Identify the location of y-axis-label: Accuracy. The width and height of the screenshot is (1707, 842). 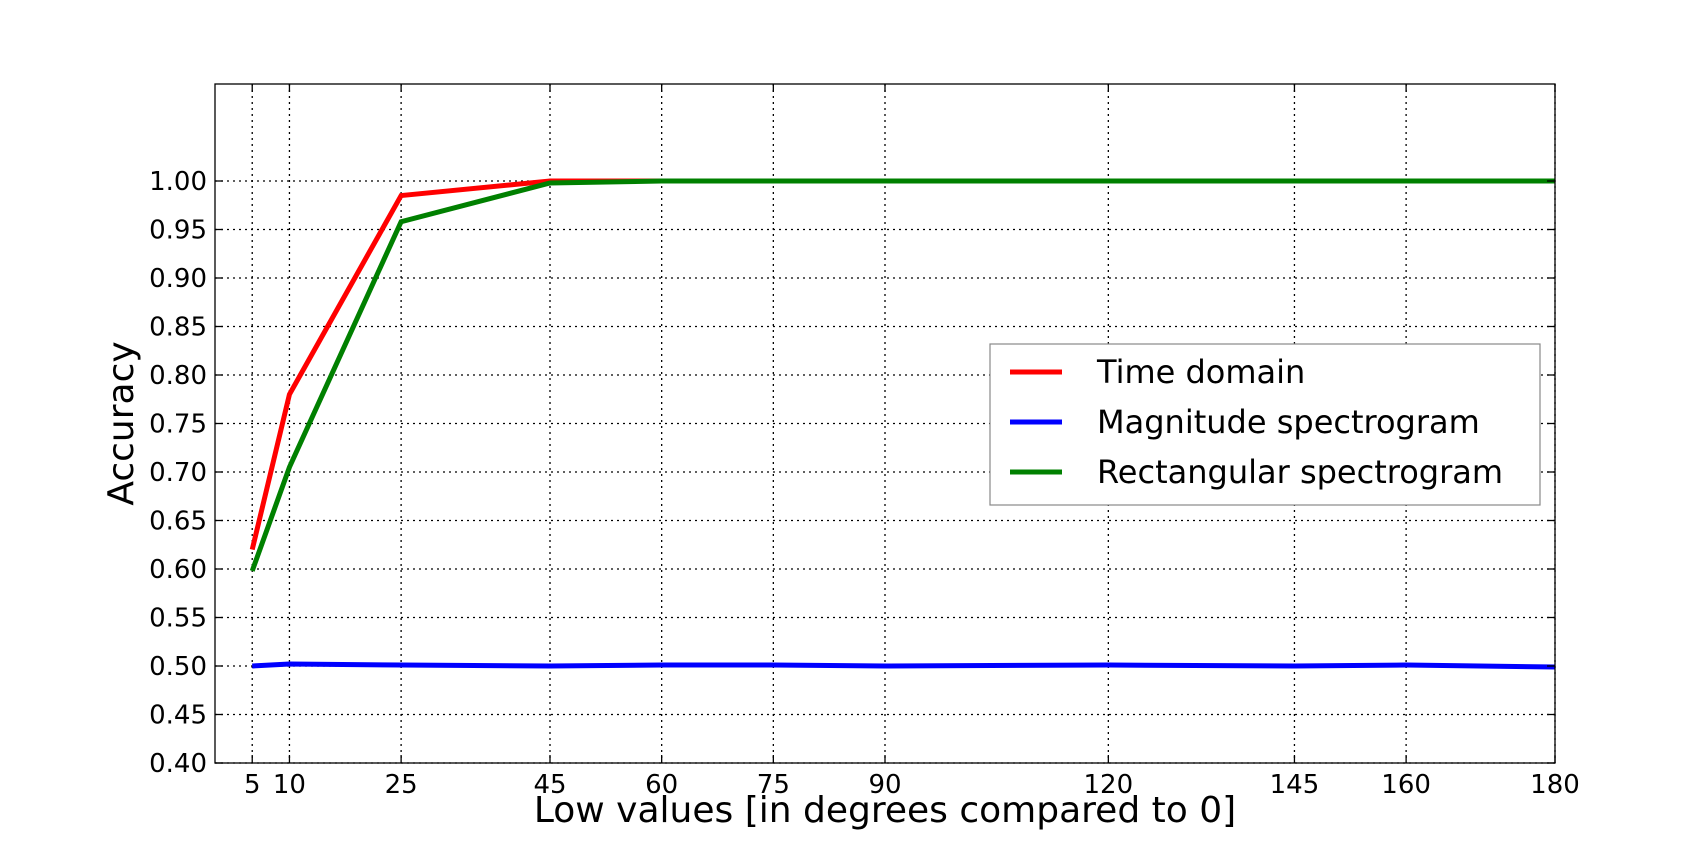
(121, 423).